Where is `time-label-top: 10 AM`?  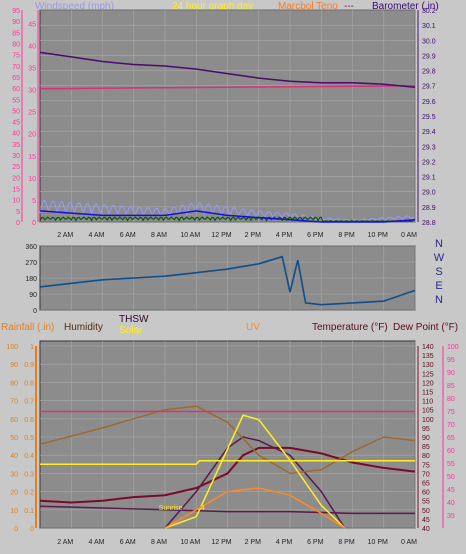 time-label-top: 10 AM is located at coordinates (190, 235).